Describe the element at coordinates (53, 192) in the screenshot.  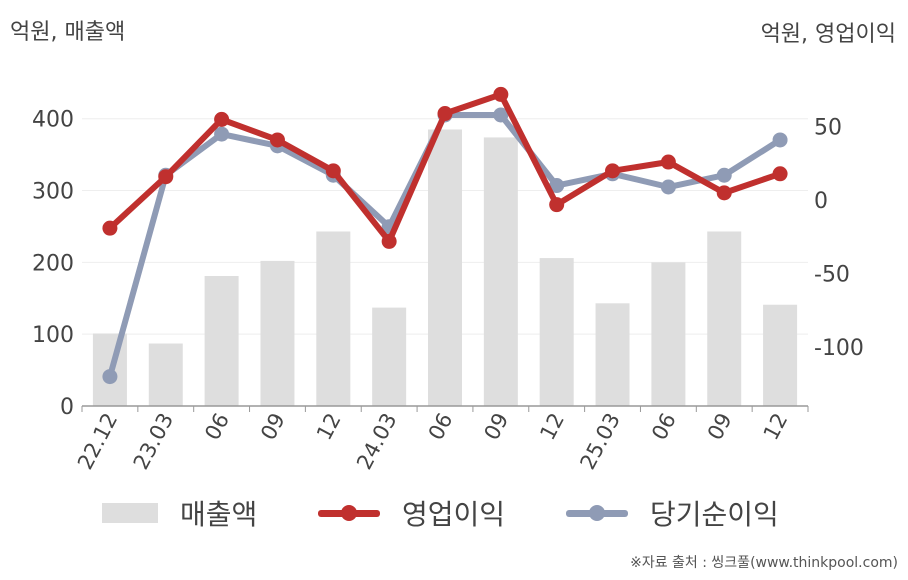
I see `left-axis-tick-label: 300` at that location.